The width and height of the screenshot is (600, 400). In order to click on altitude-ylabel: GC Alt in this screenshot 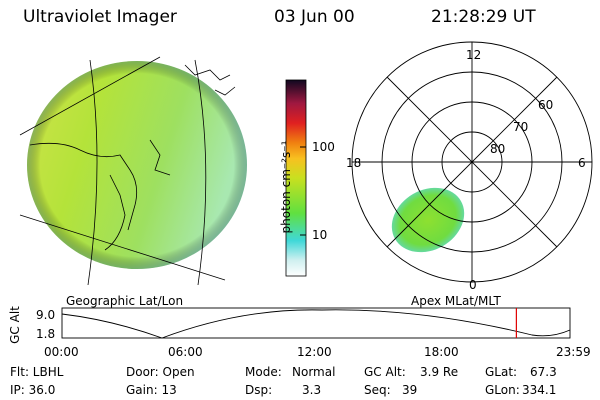, I will do `click(14, 325)`.